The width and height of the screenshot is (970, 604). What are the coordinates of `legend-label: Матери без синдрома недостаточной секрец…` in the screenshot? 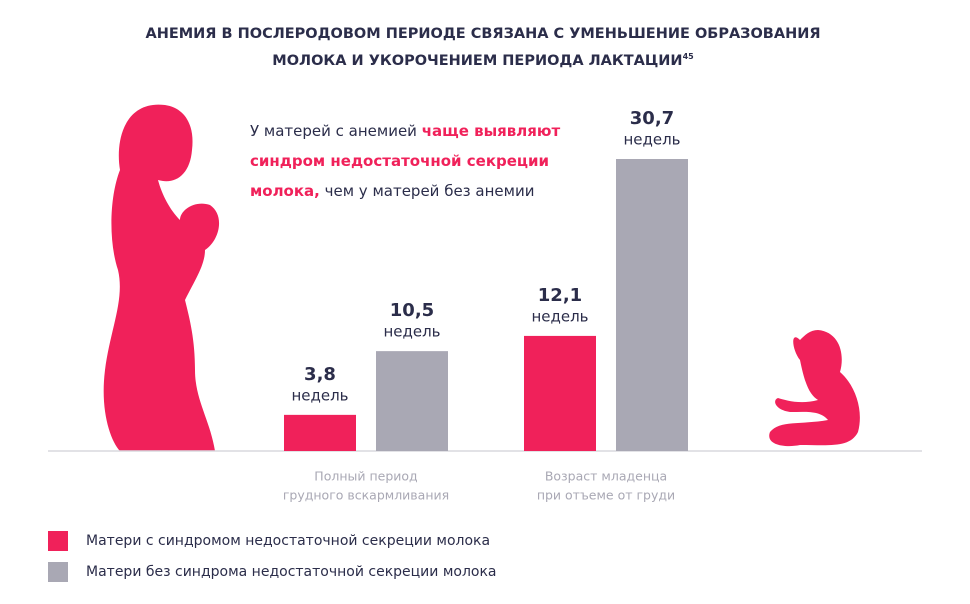 It's located at (291, 572).